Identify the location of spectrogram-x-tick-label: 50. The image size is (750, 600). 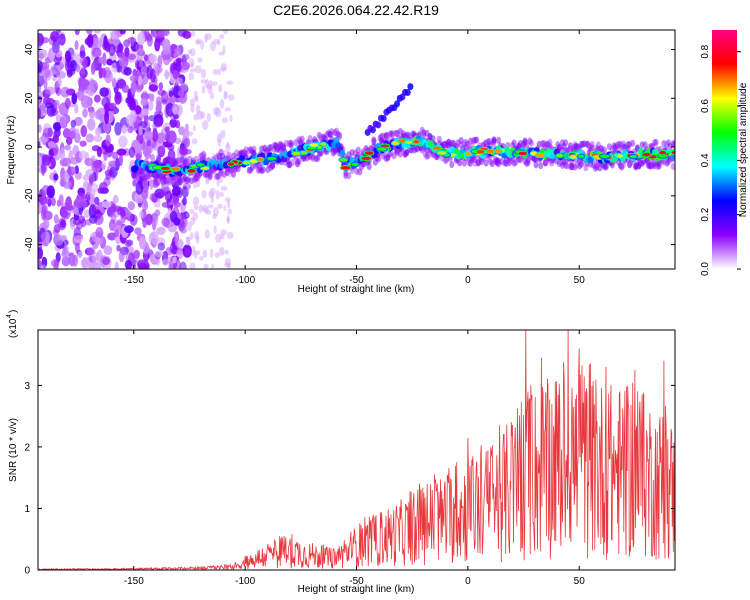
(580, 280).